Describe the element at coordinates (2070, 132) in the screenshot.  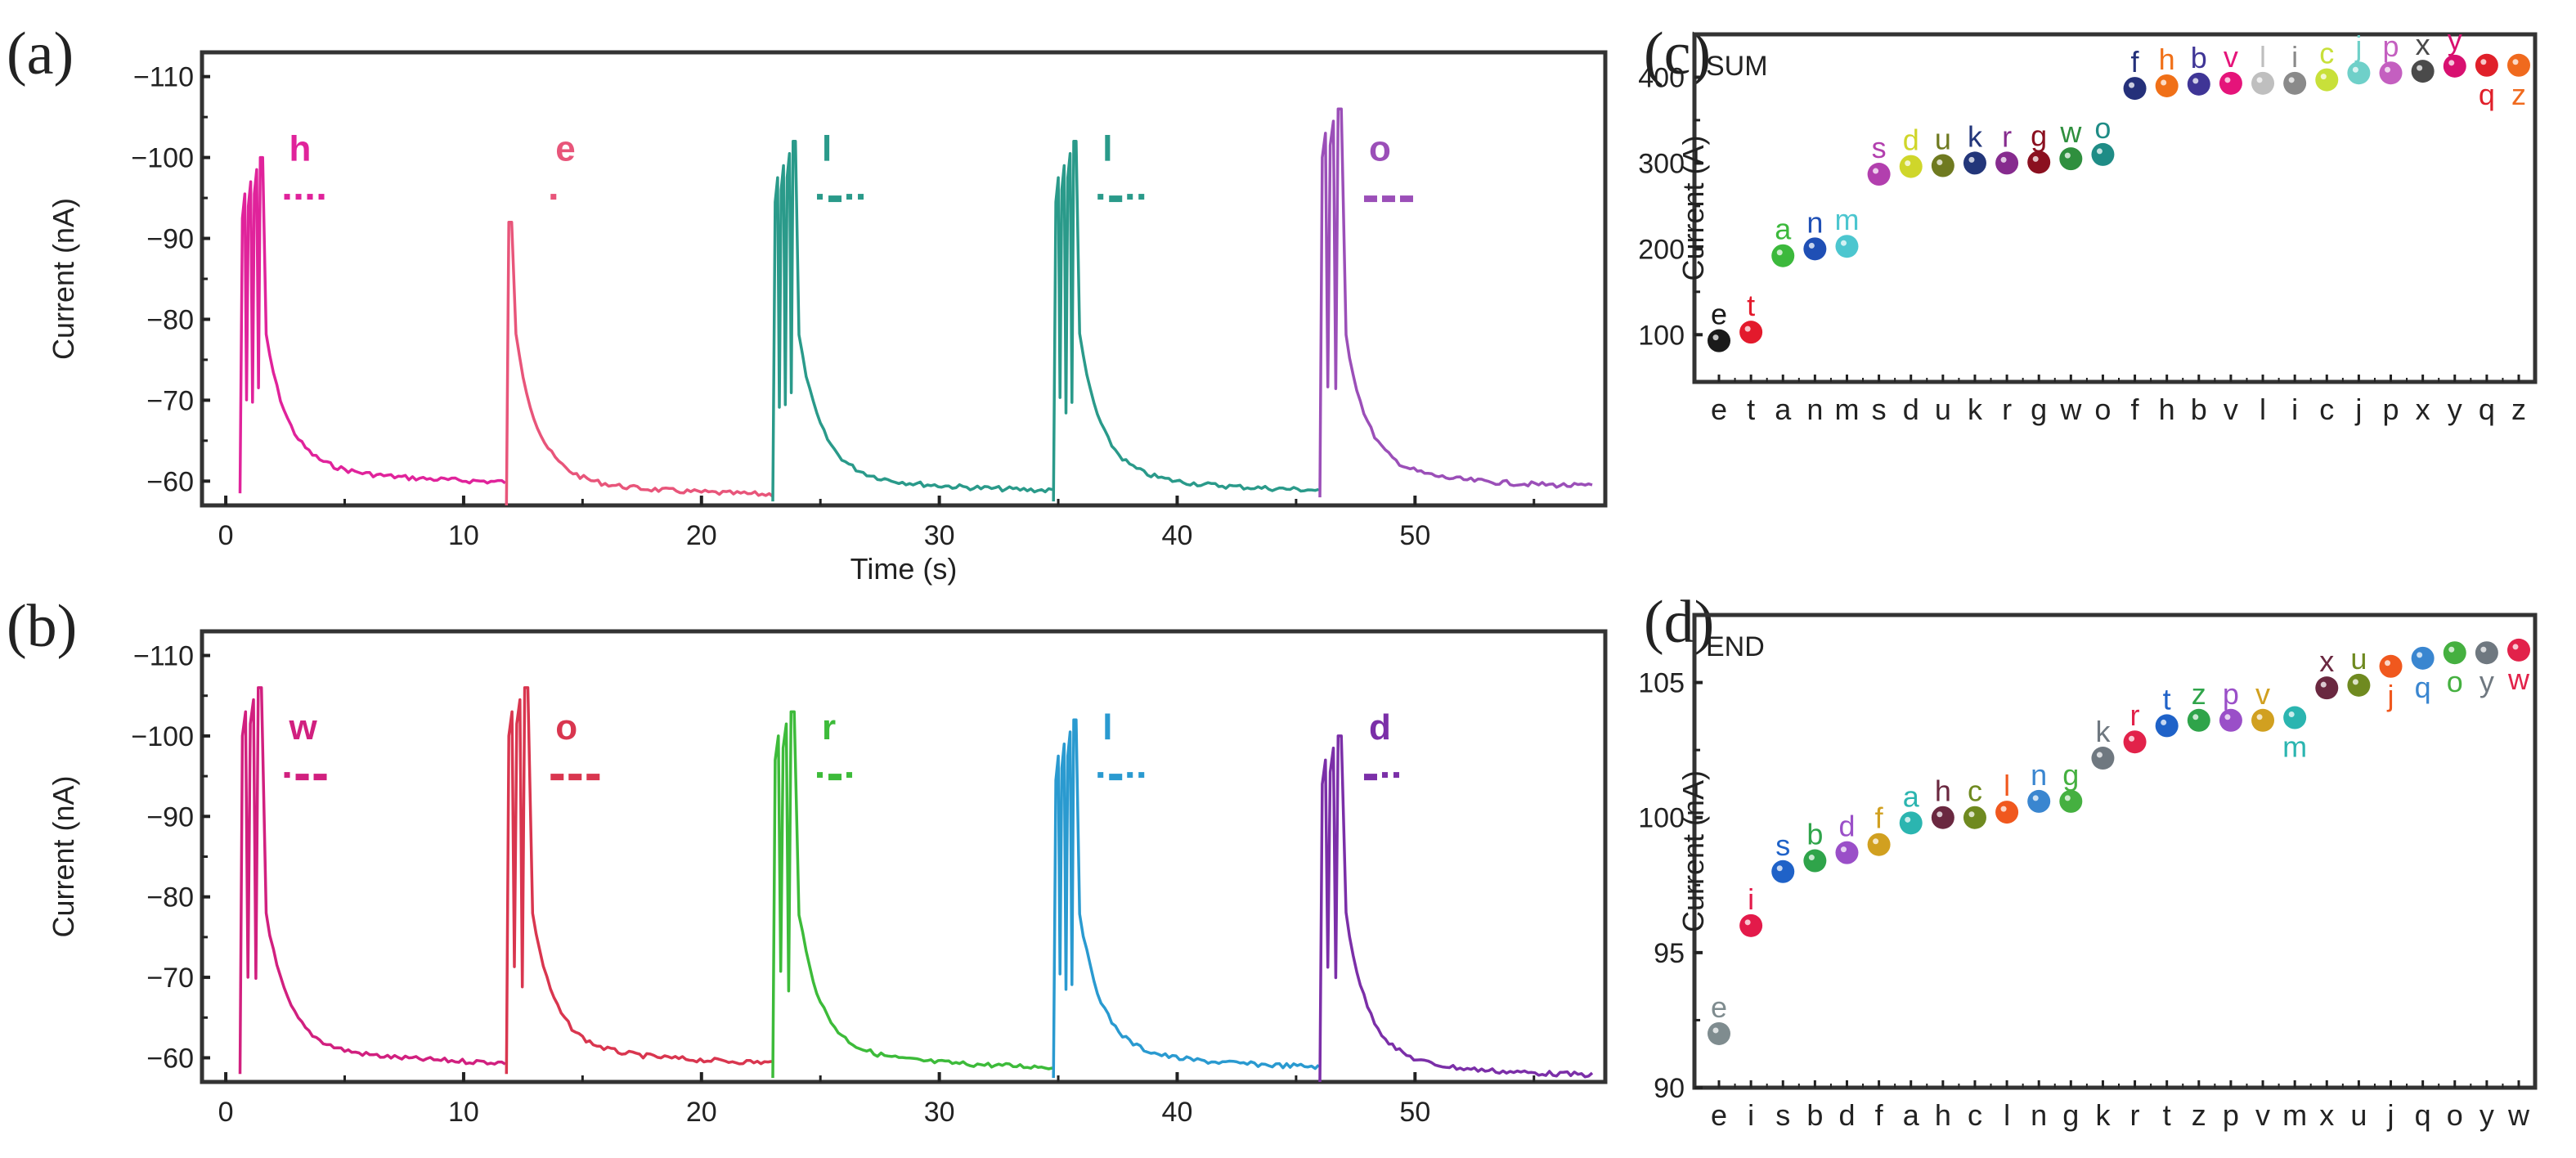
I see `data-point-label: w` at that location.